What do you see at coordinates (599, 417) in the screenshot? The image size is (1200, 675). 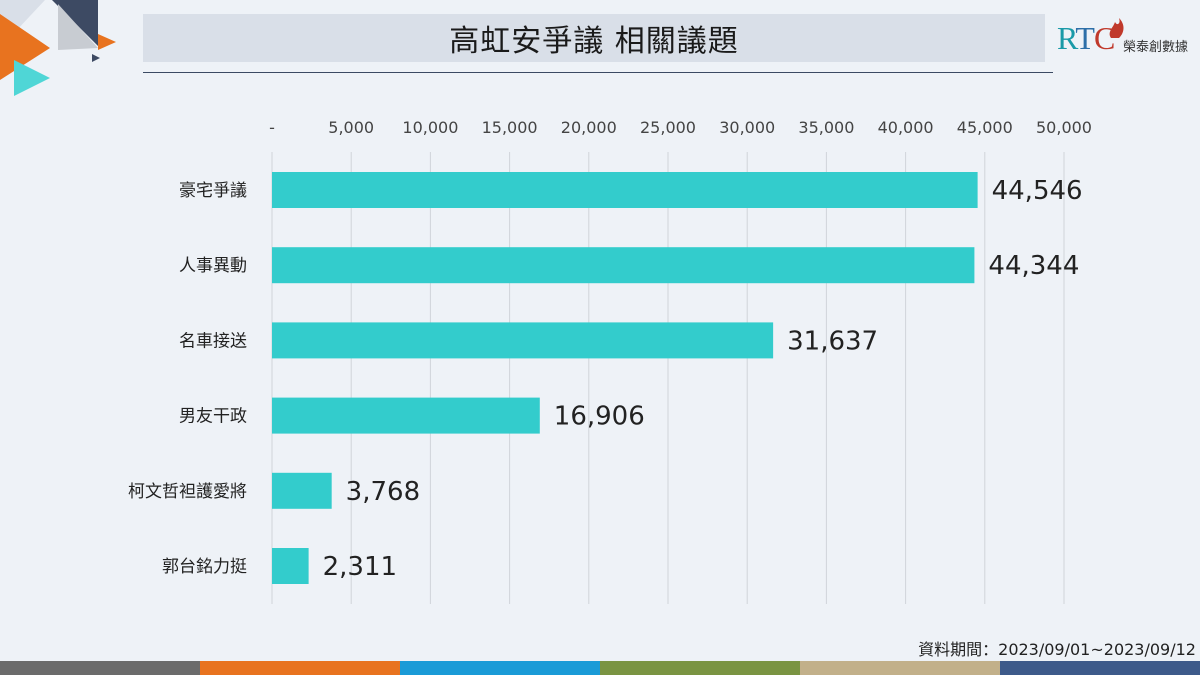 I see `bar-value-label: 16,906` at bounding box center [599, 417].